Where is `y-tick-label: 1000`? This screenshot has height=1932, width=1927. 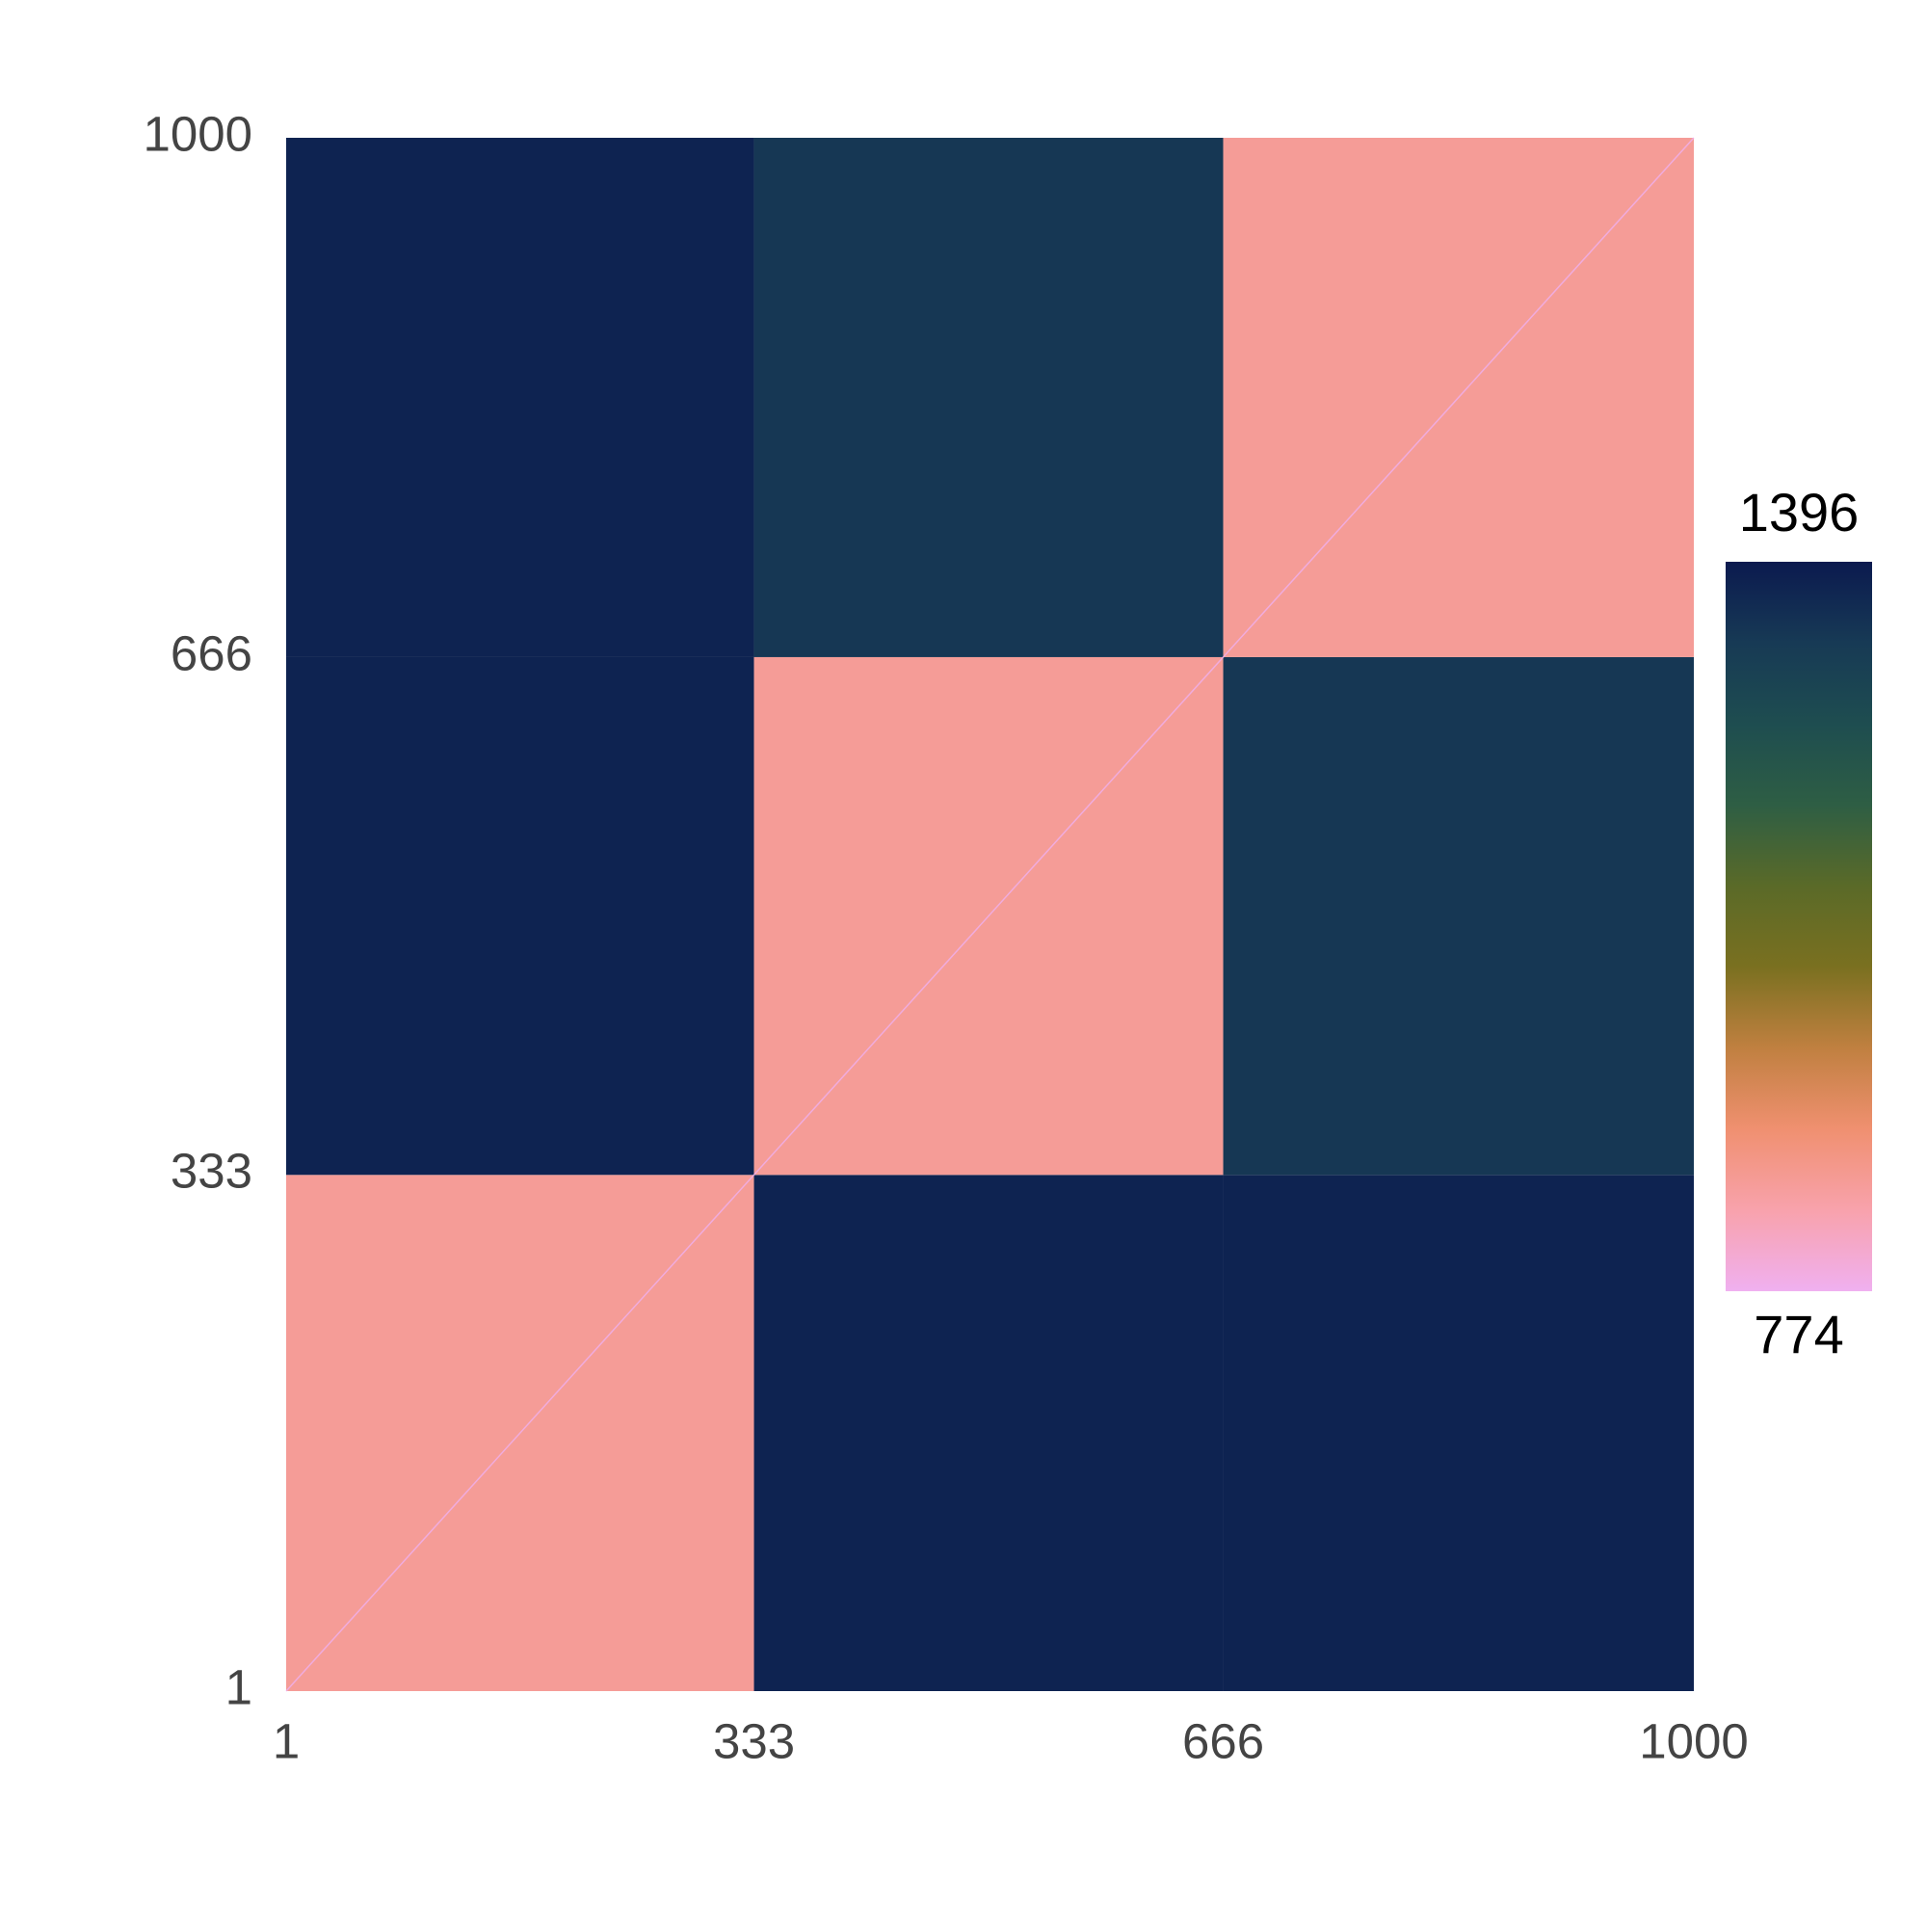 y-tick-label: 1000 is located at coordinates (198, 133).